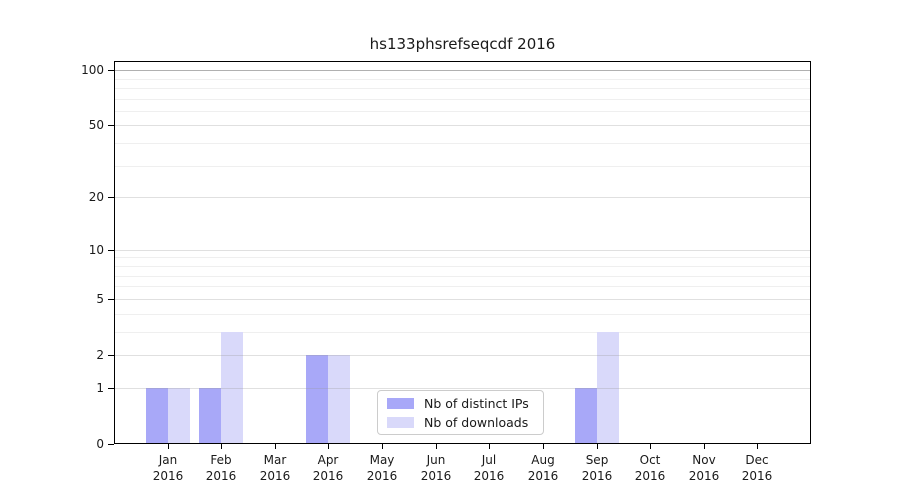 The width and height of the screenshot is (900, 500). What do you see at coordinates (382, 468) in the screenshot?
I see `x-tick-label-may: May 2016` at bounding box center [382, 468].